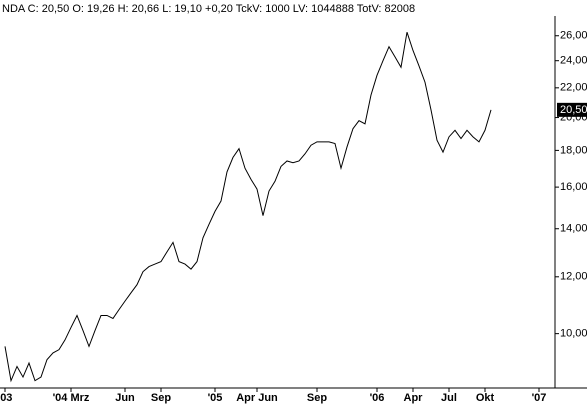 This screenshot has width=587, height=405. Describe the element at coordinates (539, 398) in the screenshot. I see `x-tick-label: '07` at that location.